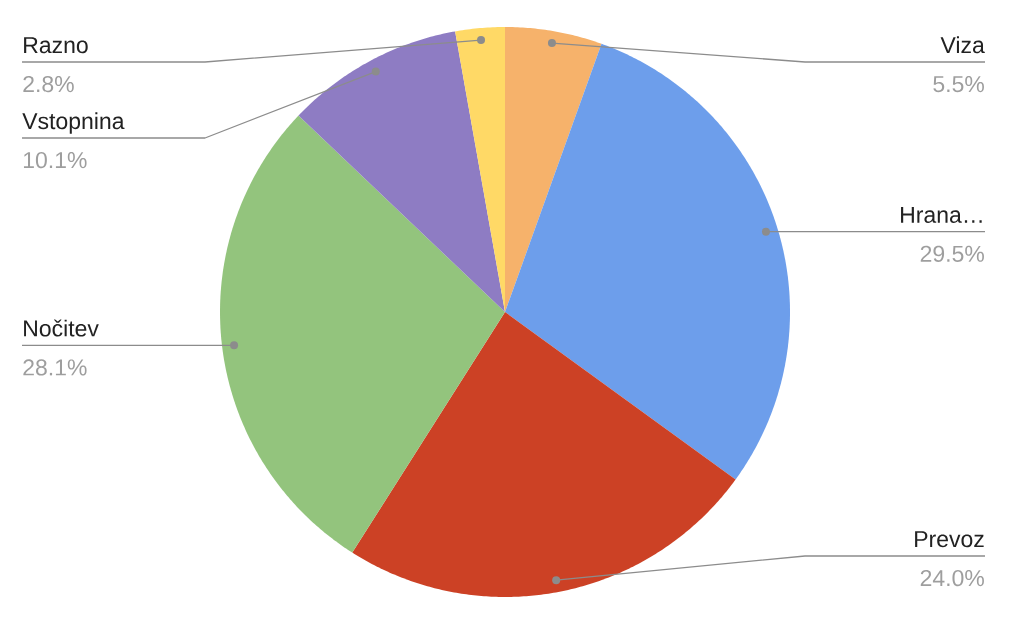  What do you see at coordinates (952, 253) in the screenshot?
I see `data-label: 29.5%` at bounding box center [952, 253].